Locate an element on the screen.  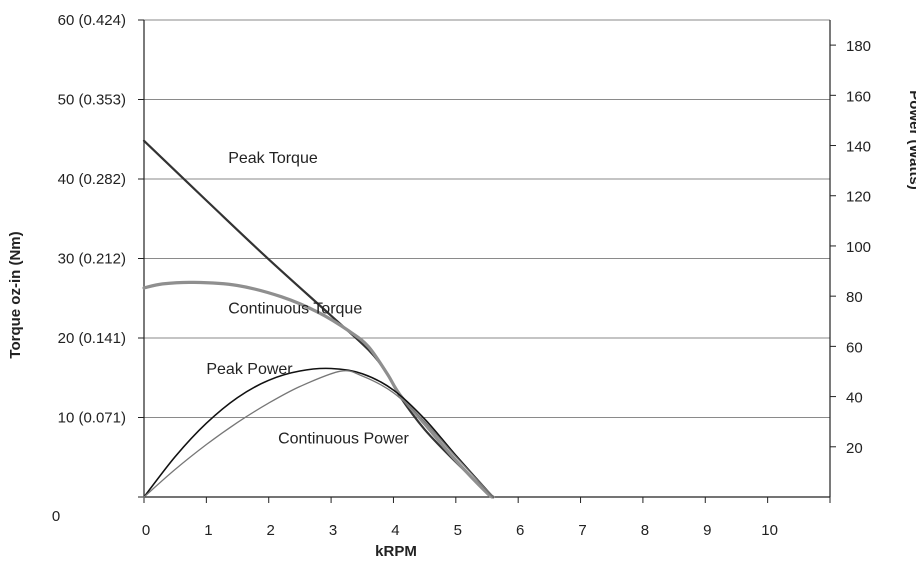
y-left-tick-label: 30 (0.212) is located at coordinates (92, 259).